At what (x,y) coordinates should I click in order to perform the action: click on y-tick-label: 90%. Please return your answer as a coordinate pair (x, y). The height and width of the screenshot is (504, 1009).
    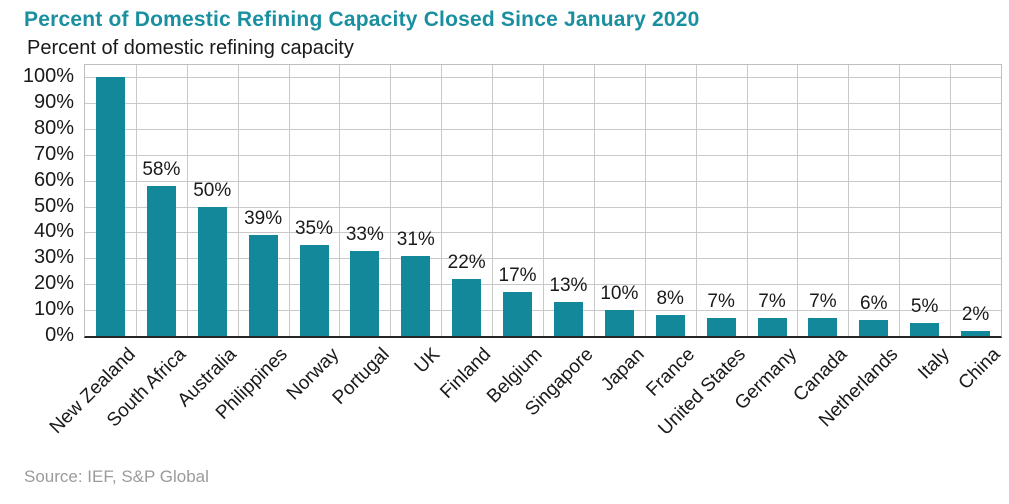
    Looking at the image, I should click on (53, 101).